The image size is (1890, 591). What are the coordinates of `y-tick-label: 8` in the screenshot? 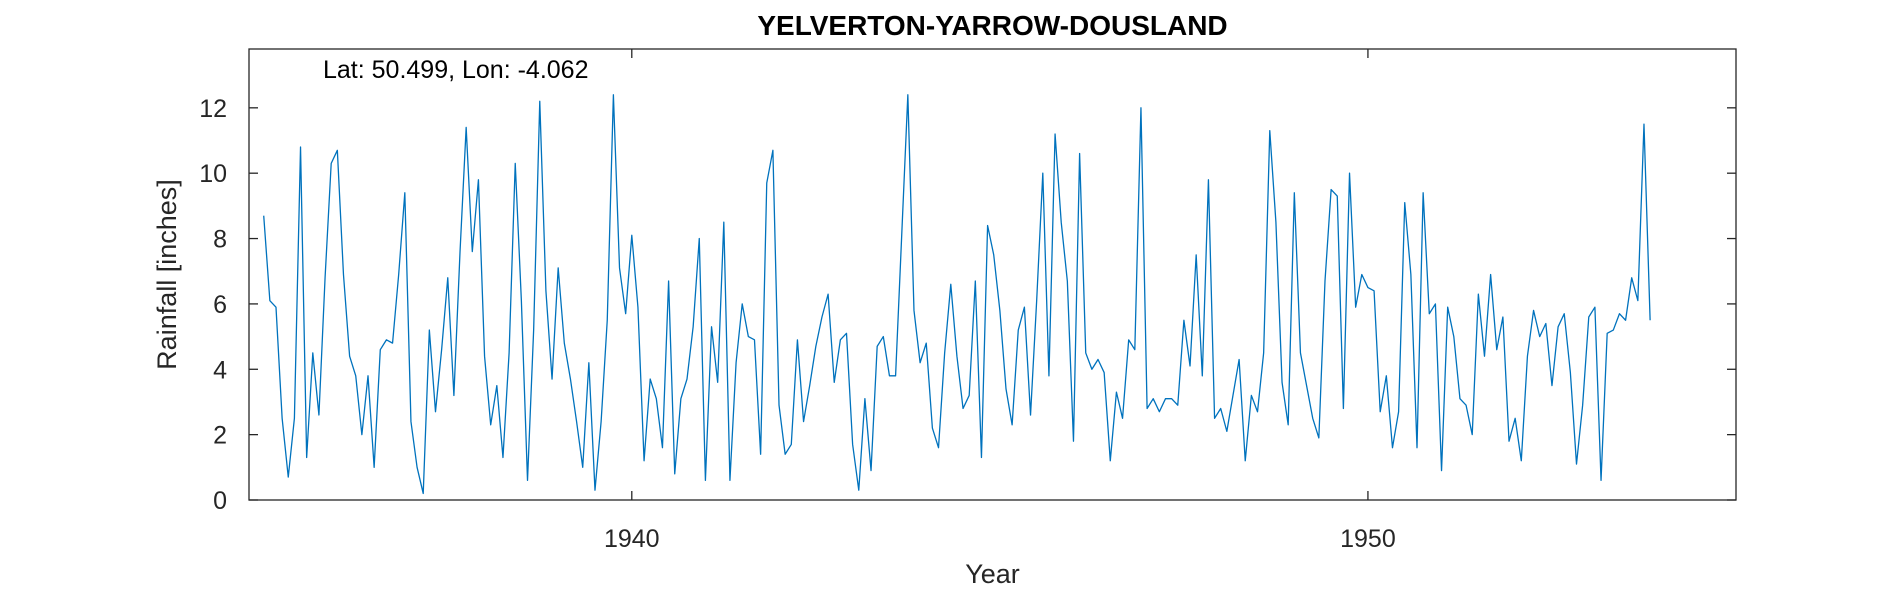 It's located at (220, 240).